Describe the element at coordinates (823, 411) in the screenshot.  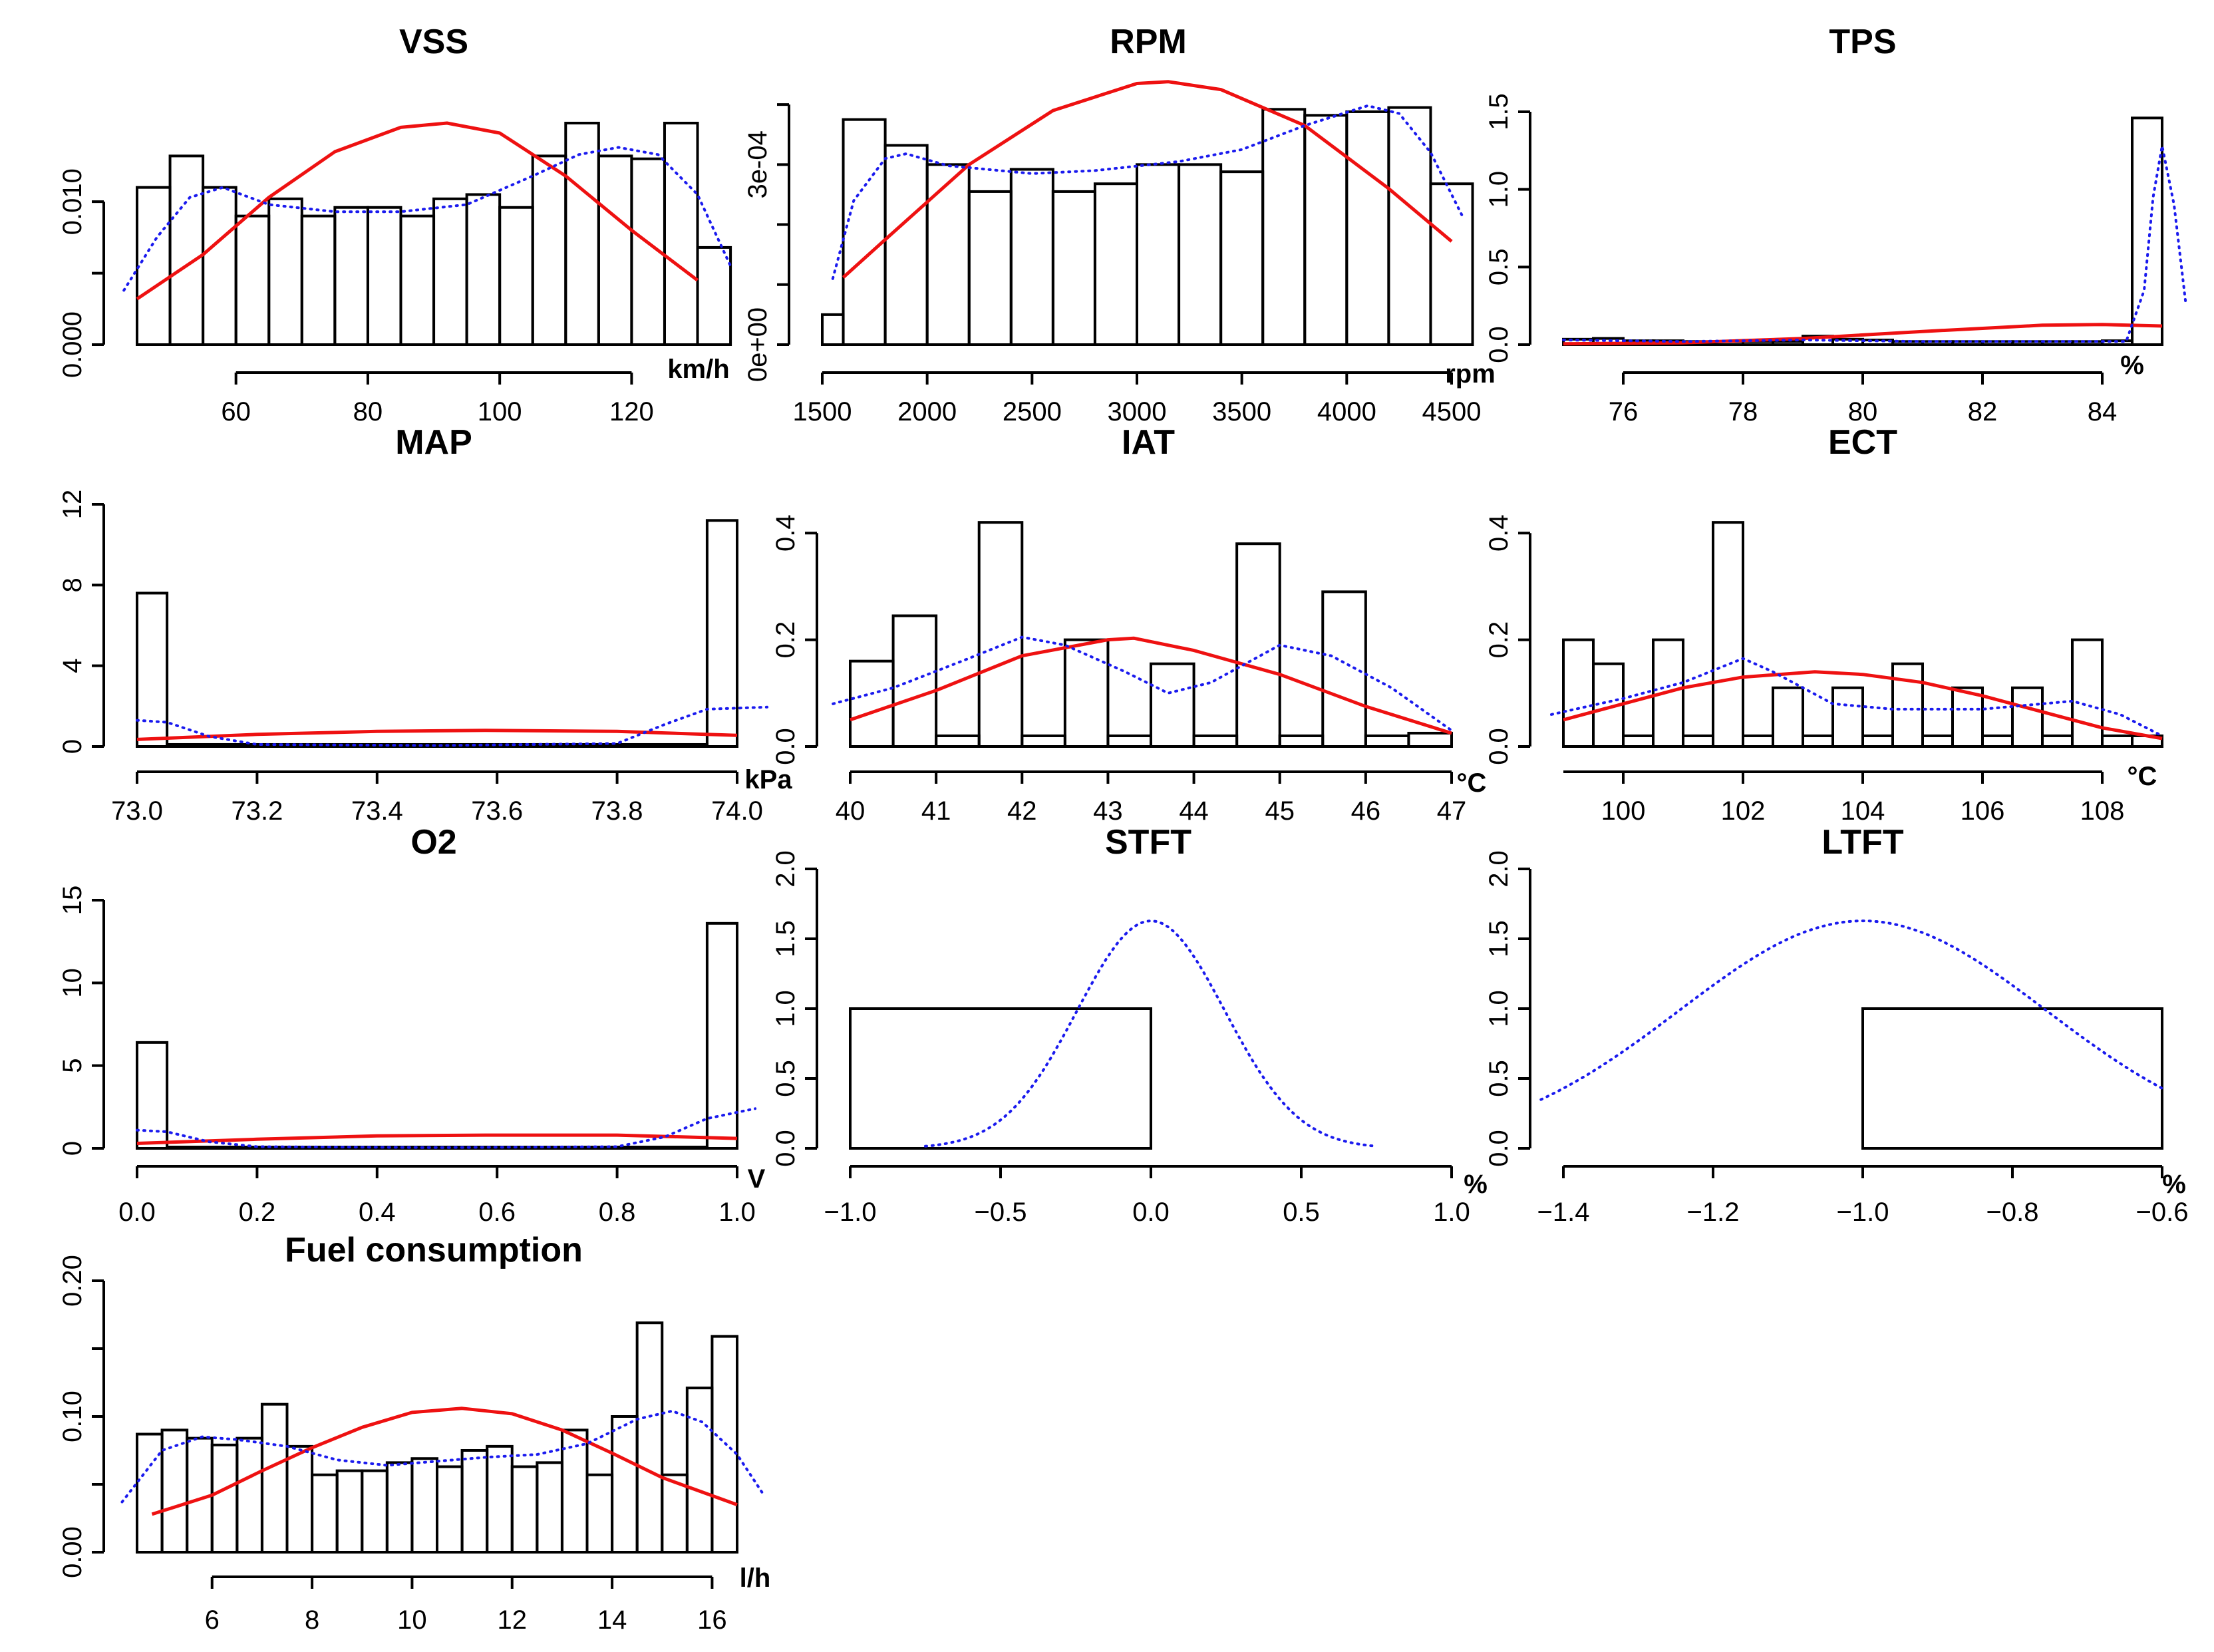
I see `x-tick-label: 1500` at that location.